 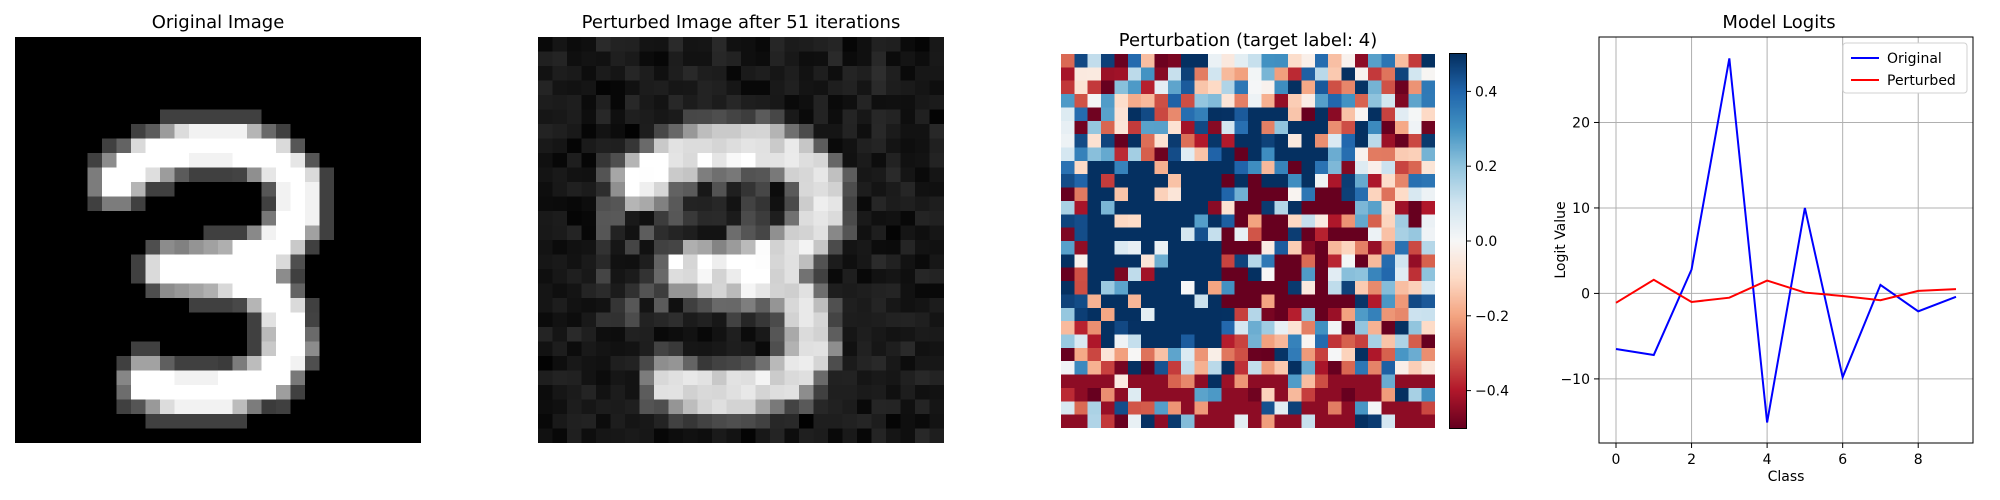 What do you see at coordinates (1492, 392) in the screenshot?
I see `colorbar-tick-label: −0.4` at bounding box center [1492, 392].